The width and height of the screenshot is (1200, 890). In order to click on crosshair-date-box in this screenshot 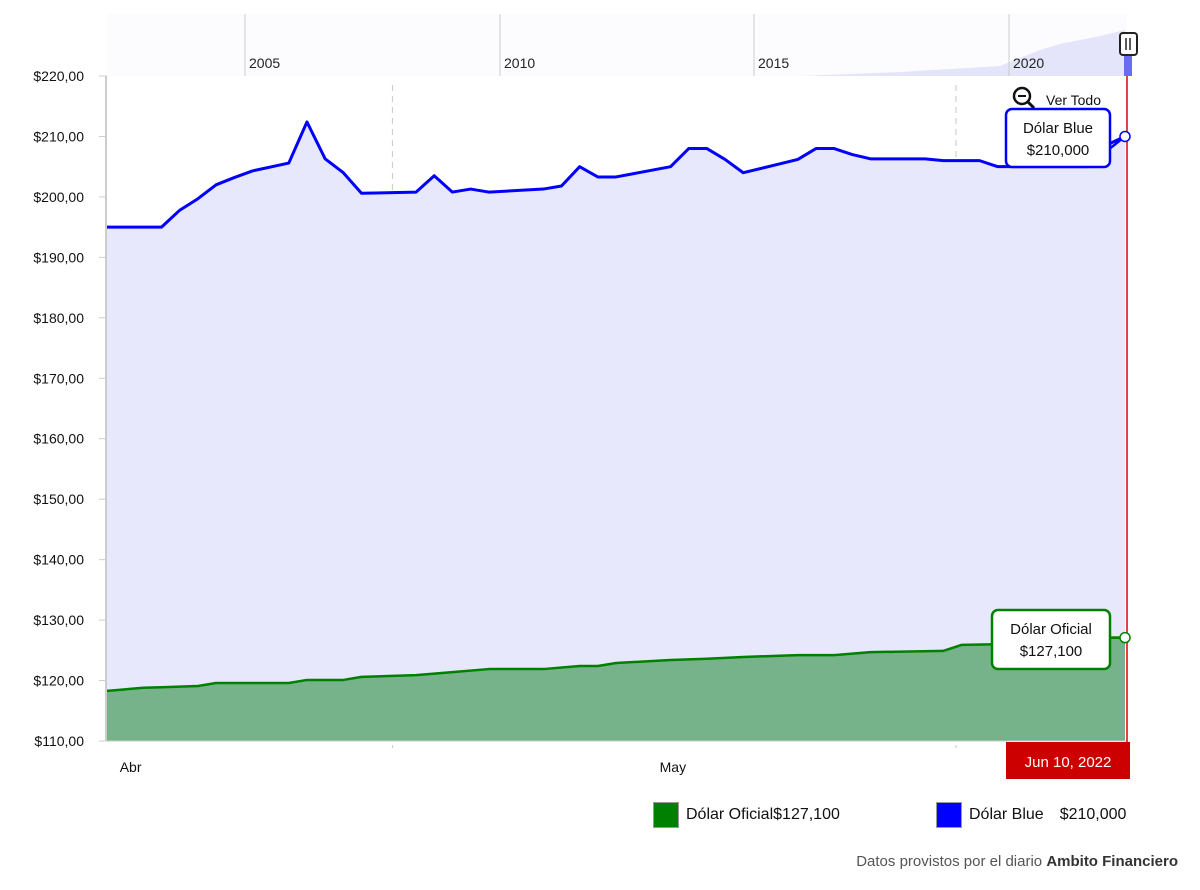, I will do `click(1068, 760)`.